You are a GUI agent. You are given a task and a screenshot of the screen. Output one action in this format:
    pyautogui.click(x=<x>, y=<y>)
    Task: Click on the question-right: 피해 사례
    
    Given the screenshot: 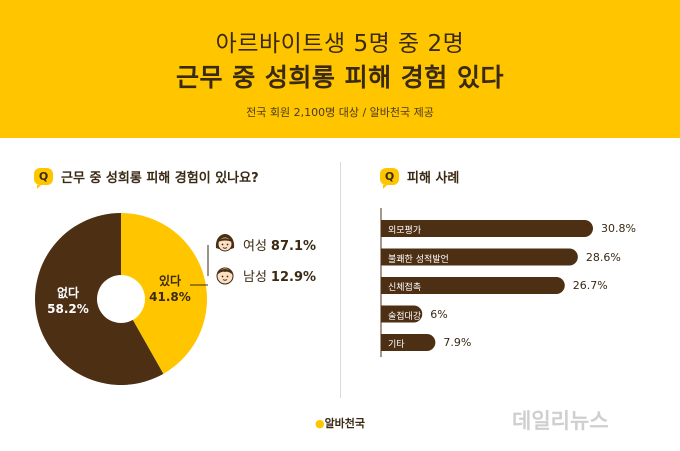 What is the action you would take?
    pyautogui.click(x=433, y=178)
    